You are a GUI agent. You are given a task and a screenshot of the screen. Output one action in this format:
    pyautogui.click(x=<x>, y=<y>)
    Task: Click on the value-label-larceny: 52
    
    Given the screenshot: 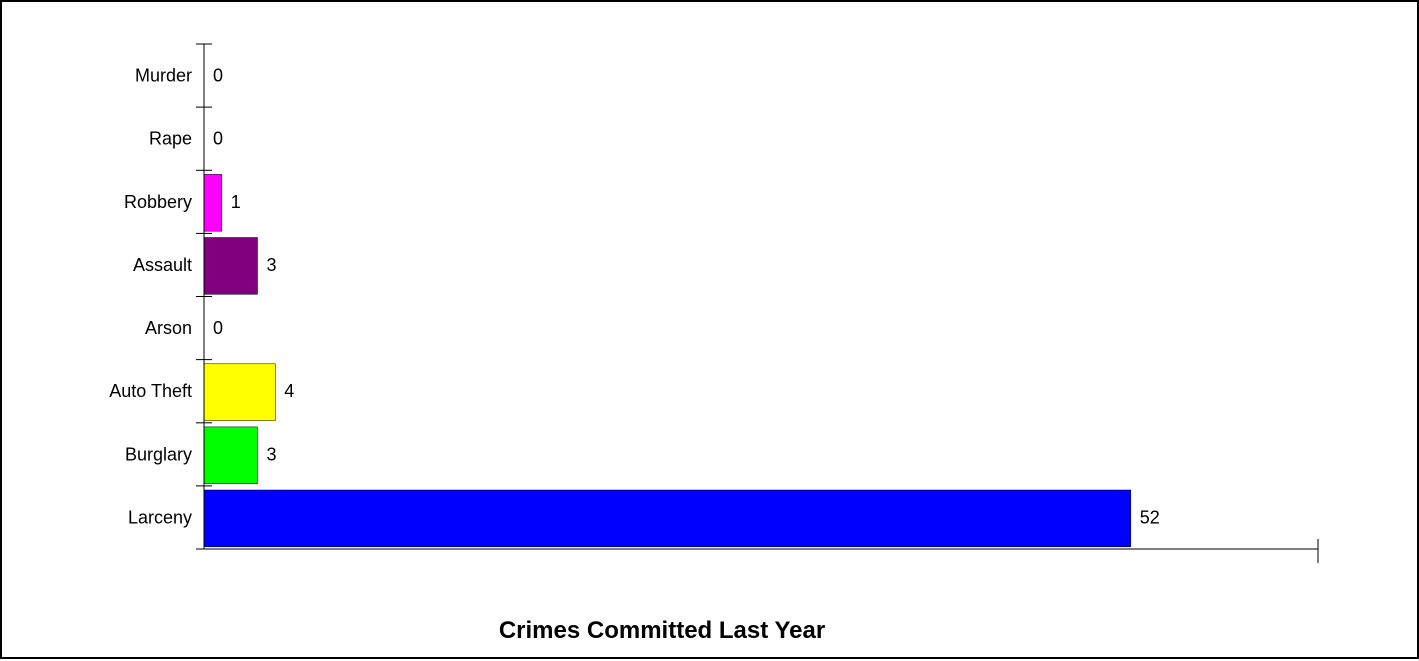 What is the action you would take?
    pyautogui.click(x=1150, y=517)
    